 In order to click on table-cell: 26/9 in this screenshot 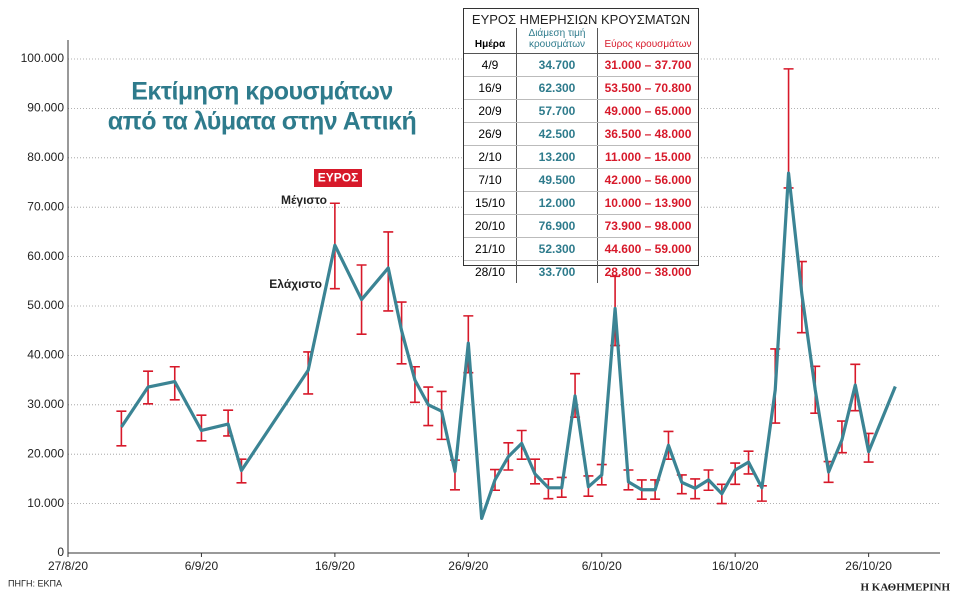, I will do `click(490, 134)`.